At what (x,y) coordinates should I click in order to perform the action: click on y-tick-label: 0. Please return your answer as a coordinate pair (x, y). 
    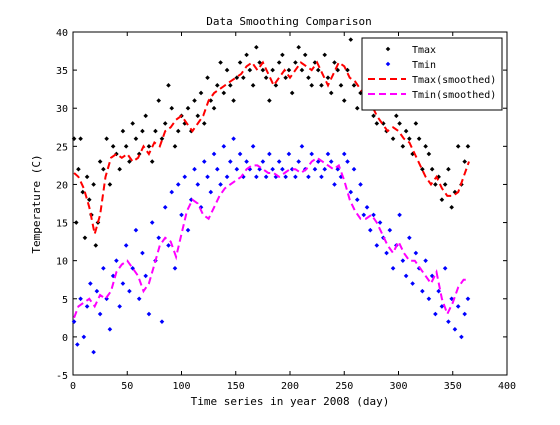
    Looking at the image, I should click on (65, 338).